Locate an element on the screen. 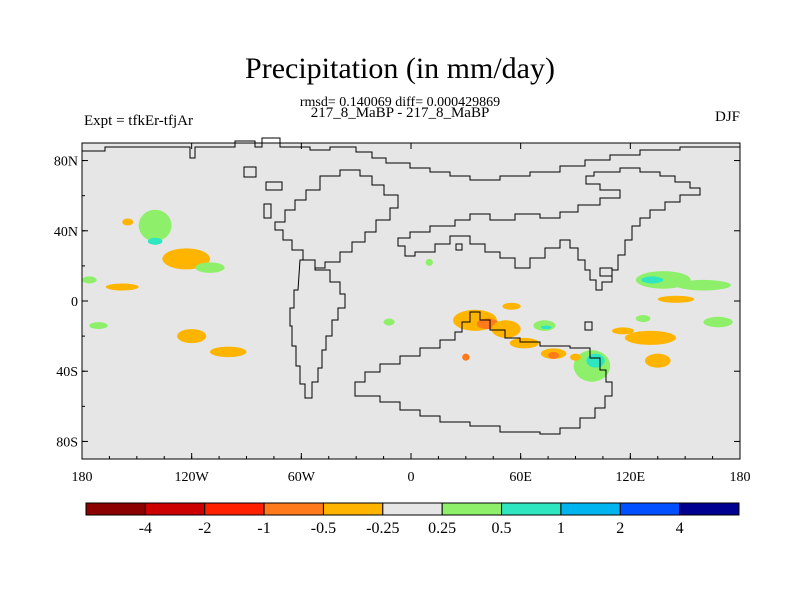 This screenshot has height=600, width=800. x-tick-label: 60E is located at coordinates (520, 477).